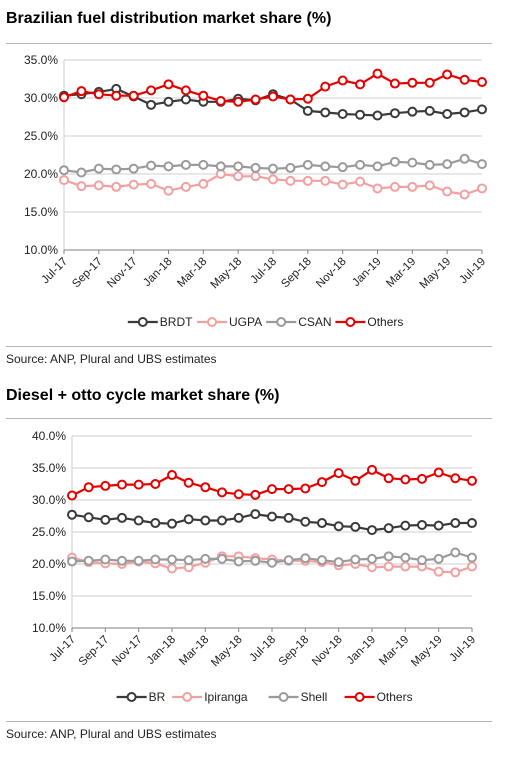 This screenshot has height=760, width=508. Describe the element at coordinates (436, 274) in the screenshot. I see `x-tick-label: May-19` at that location.